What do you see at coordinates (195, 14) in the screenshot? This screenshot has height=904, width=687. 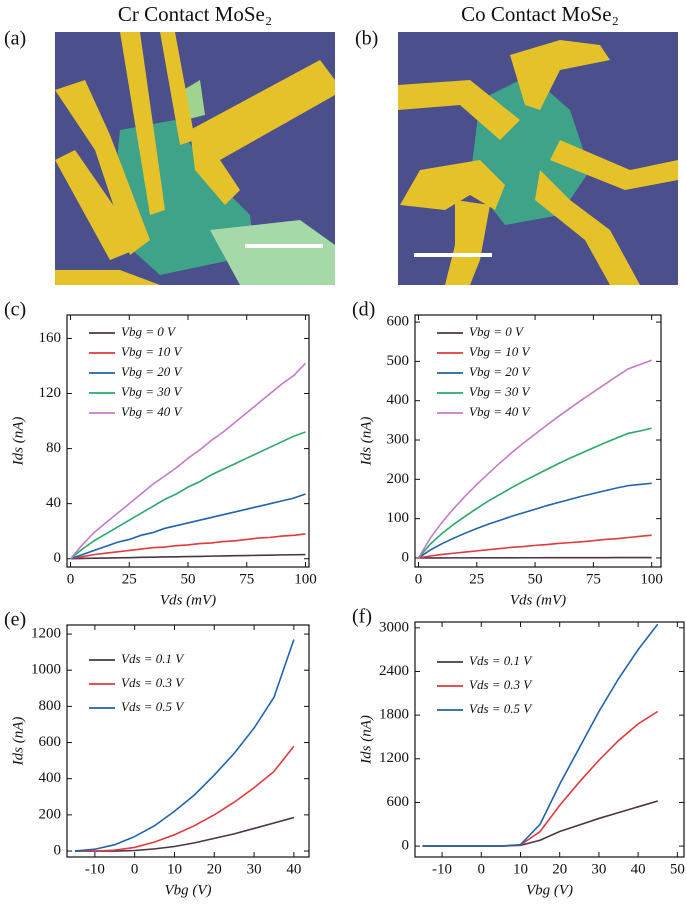 I see `photo-title: Cr Contact MoSe₂` at bounding box center [195, 14].